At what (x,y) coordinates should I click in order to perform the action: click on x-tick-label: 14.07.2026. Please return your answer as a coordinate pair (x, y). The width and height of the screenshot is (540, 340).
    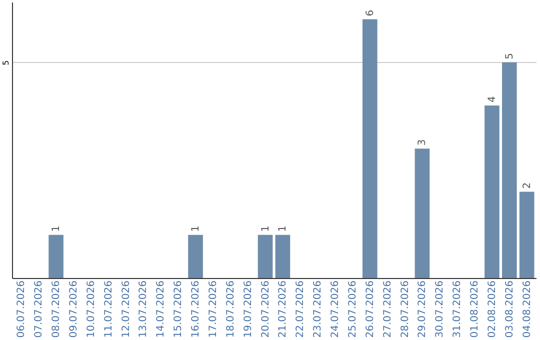
    Looking at the image, I should click on (161, 309).